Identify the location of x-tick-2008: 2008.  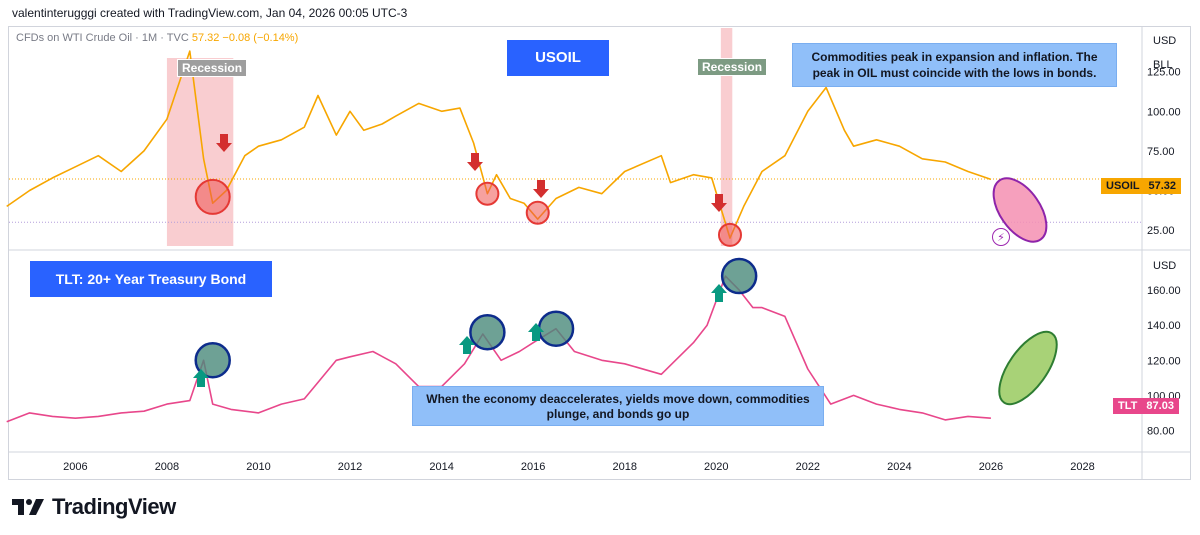
(167, 467).